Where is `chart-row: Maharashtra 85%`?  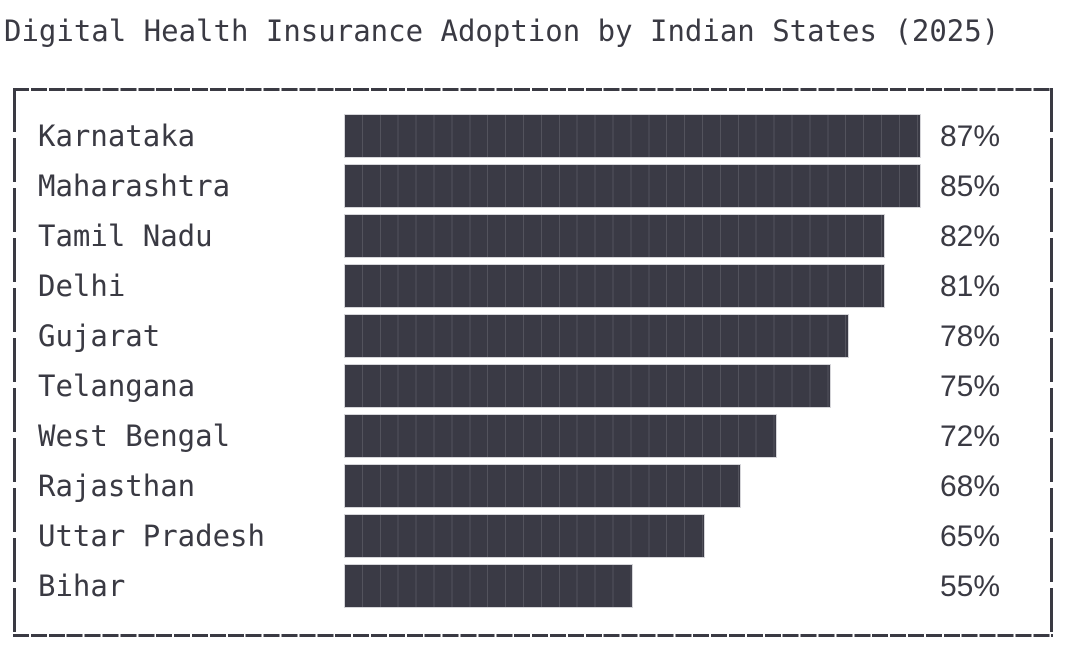
chart-row: Maharashtra 85% is located at coordinates (533, 186).